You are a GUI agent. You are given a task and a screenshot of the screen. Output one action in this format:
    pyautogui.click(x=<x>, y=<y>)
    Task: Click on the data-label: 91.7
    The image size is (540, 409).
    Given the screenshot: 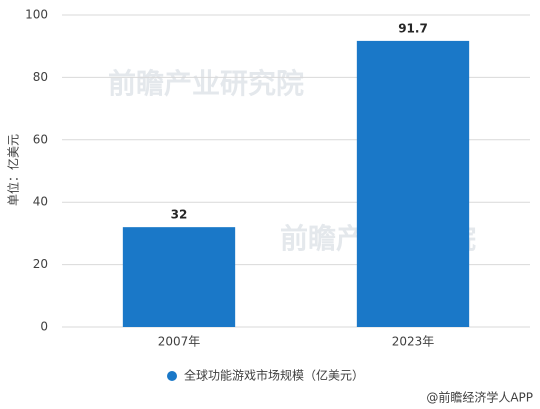 What is the action you would take?
    pyautogui.click(x=413, y=28)
    